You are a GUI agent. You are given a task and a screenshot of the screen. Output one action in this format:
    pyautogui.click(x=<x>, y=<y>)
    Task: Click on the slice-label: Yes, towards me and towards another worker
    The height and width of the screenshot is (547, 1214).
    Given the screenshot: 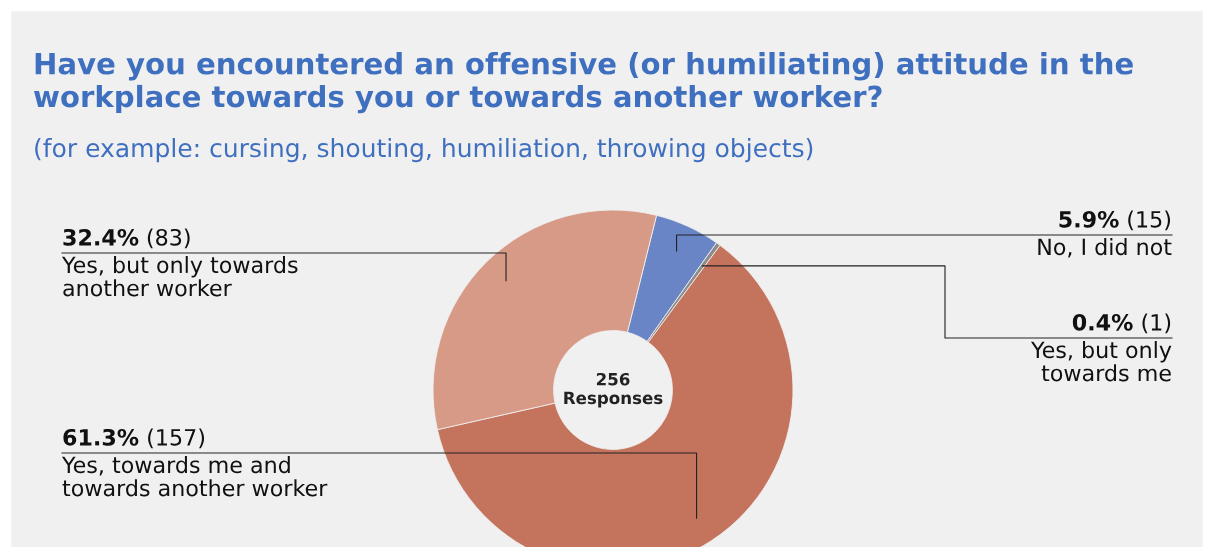 What is the action you would take?
    pyautogui.click(x=194, y=476)
    